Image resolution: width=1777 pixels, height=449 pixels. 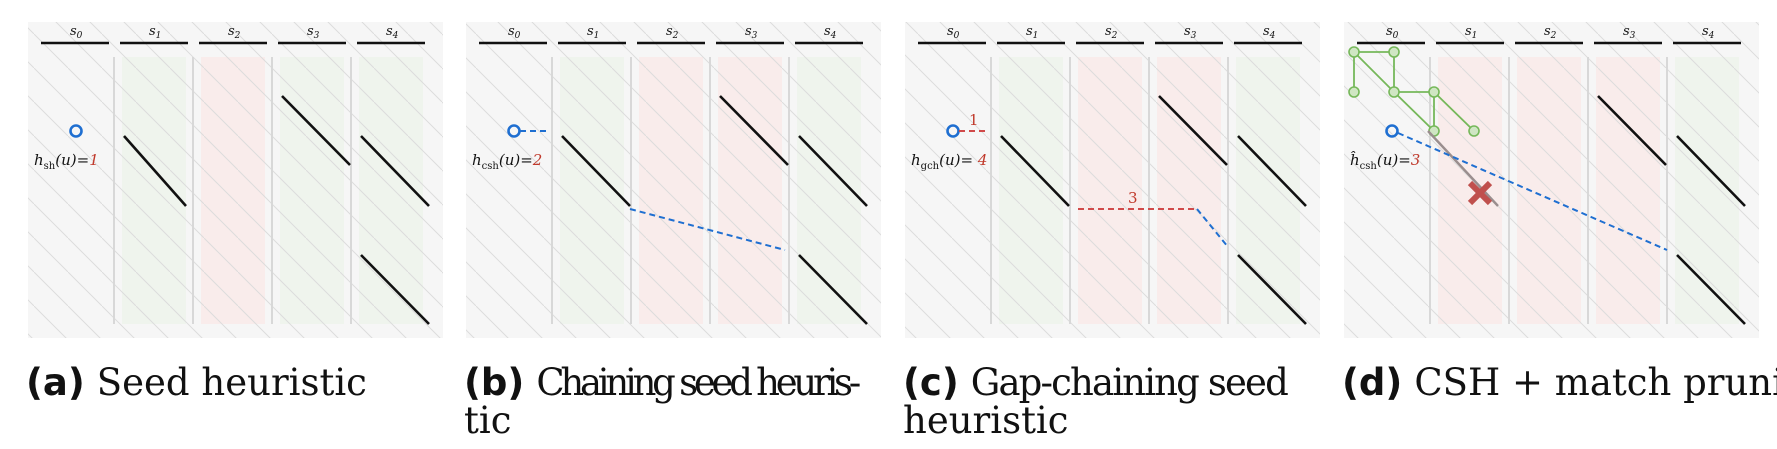 I want to click on heuristic-value: 3, so click(x=1416, y=160).